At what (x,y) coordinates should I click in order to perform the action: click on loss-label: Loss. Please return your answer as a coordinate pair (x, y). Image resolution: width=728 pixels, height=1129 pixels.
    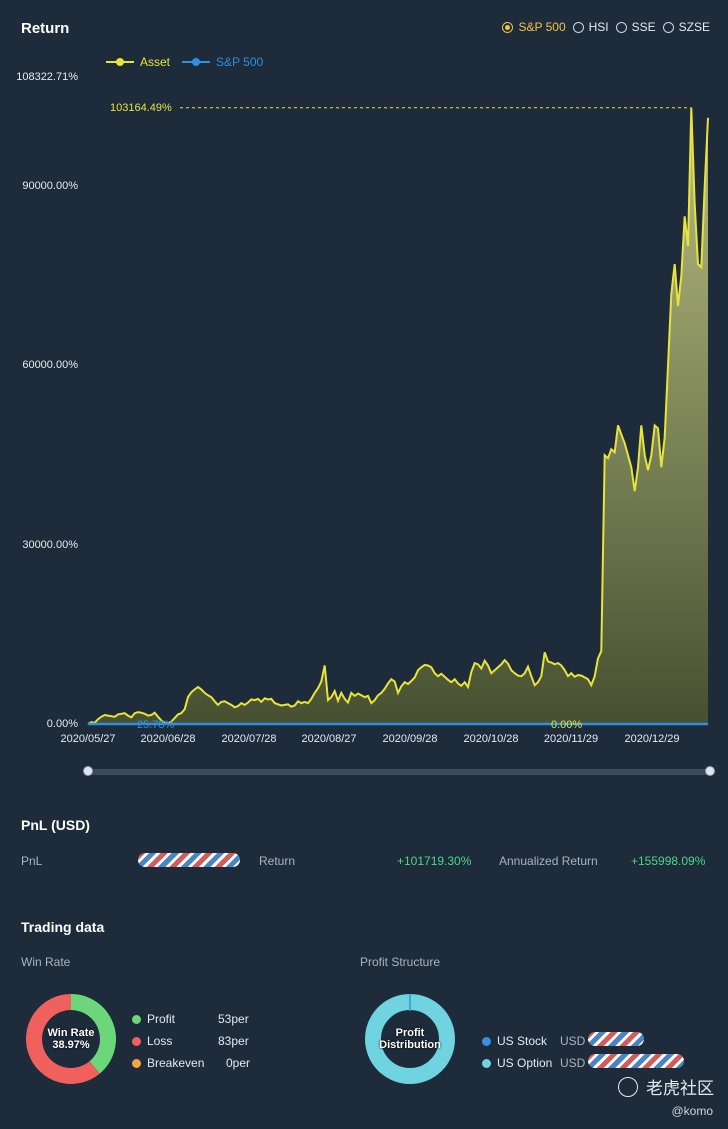
    Looking at the image, I should click on (160, 1041).